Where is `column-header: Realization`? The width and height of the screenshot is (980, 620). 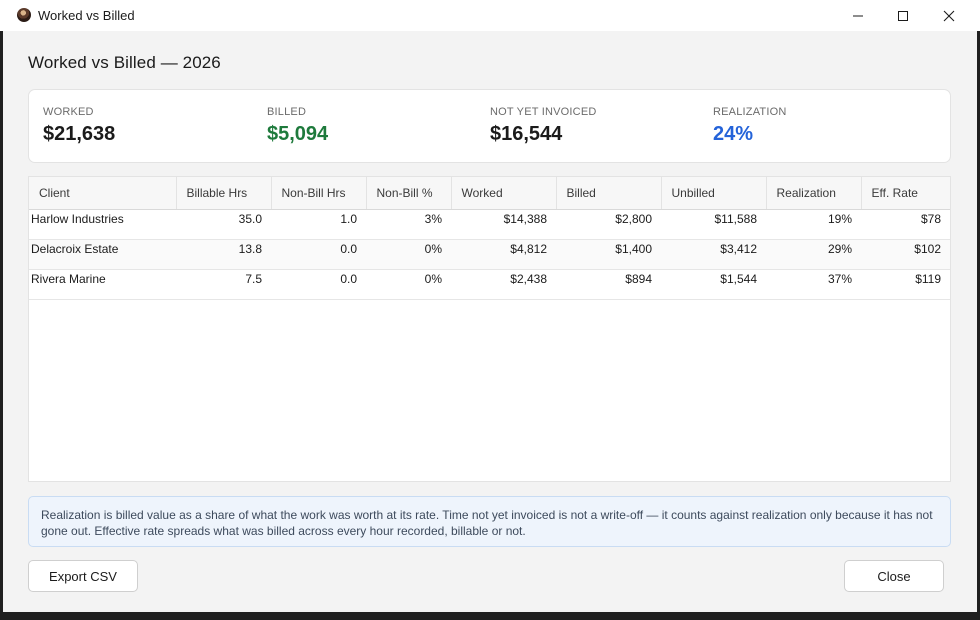
column-header: Realization is located at coordinates (814, 193).